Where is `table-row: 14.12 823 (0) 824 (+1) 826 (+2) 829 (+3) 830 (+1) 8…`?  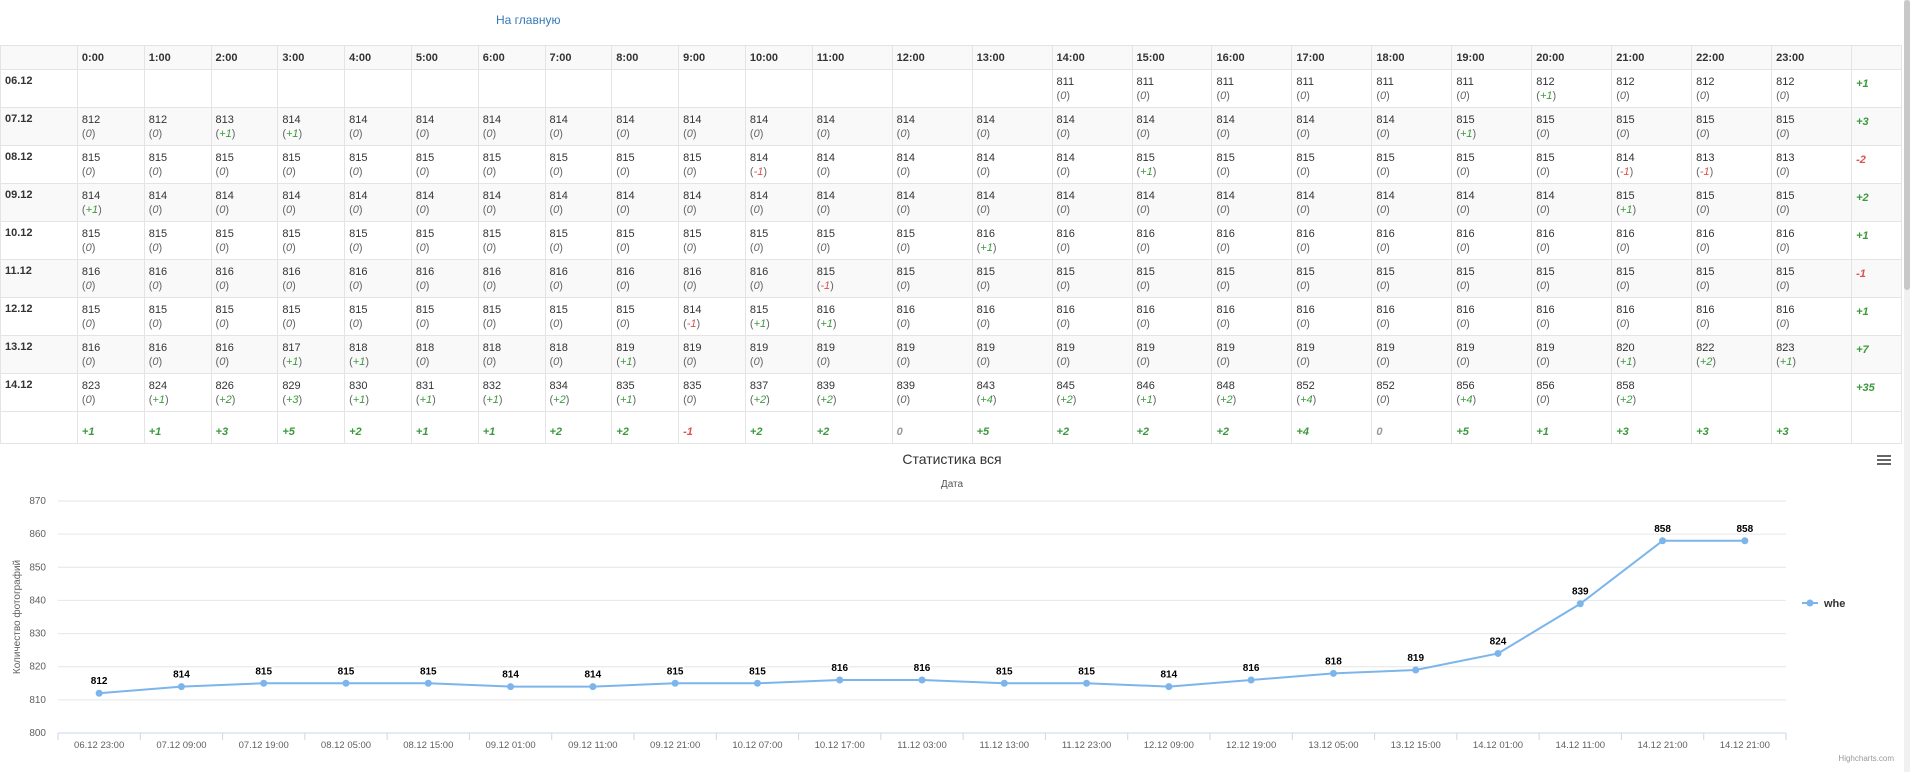
table-row: 14.12 823 (0) 824 (+1) 826 (+2) 829 (+3) 830 (+1) 8… is located at coordinates (951, 392).